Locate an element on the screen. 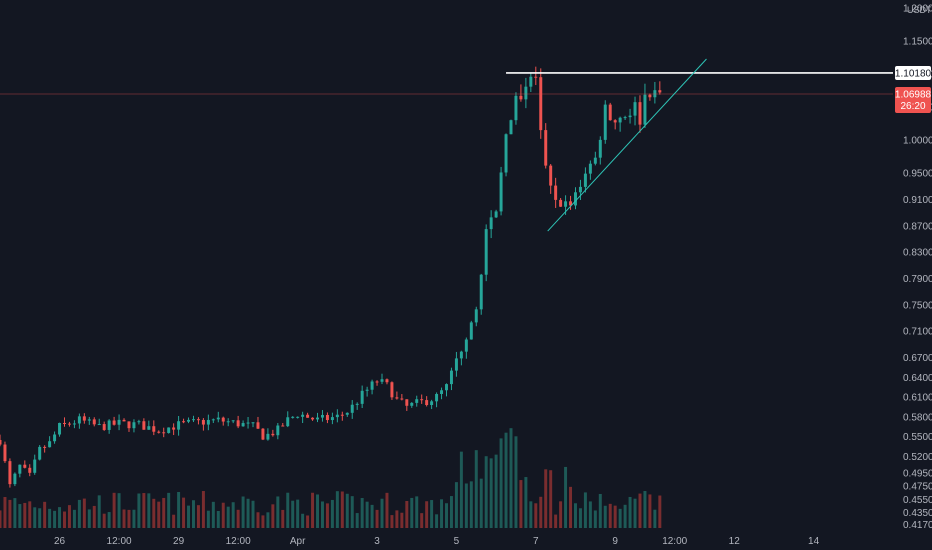 The image size is (932, 550). time-tick-label: 9 is located at coordinates (615, 541).